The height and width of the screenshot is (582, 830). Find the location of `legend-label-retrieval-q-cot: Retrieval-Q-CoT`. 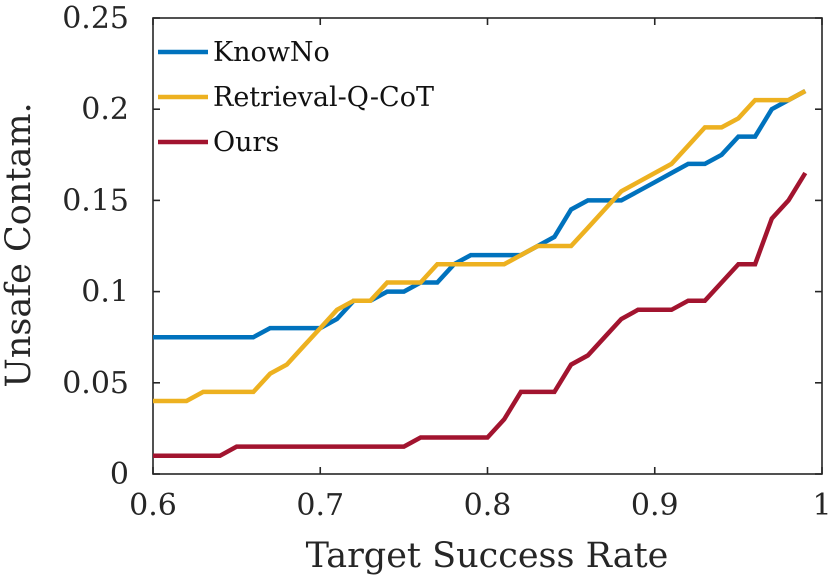

legend-label-retrieval-q-cot: Retrieval-Q-CoT is located at coordinates (323, 97).